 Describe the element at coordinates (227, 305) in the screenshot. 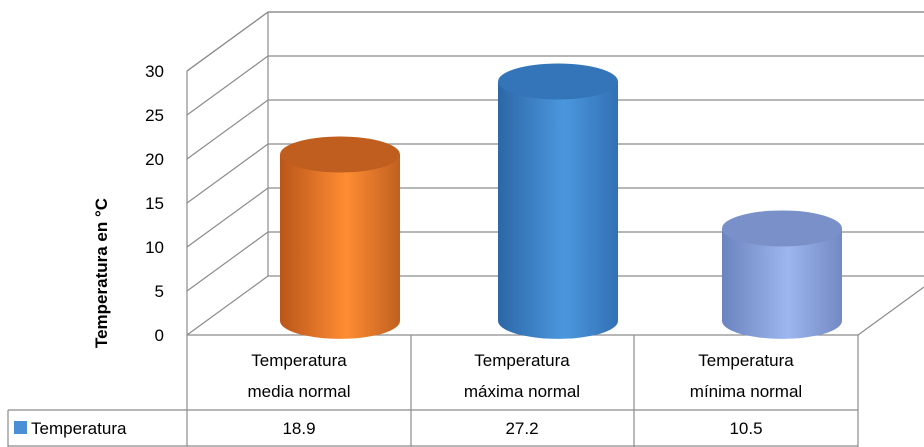

I see `floor-left-diagonal` at that location.